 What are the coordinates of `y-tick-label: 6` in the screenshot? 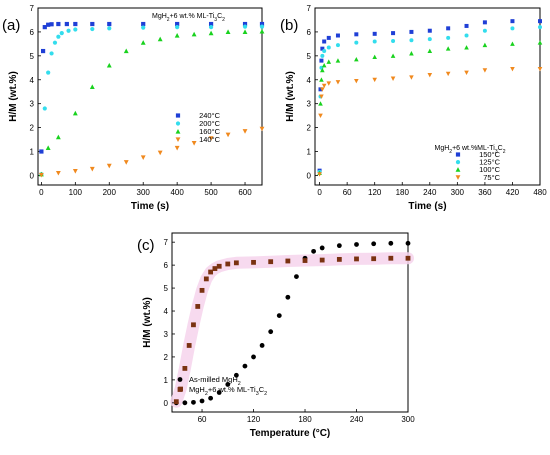 It's located at (32, 32).